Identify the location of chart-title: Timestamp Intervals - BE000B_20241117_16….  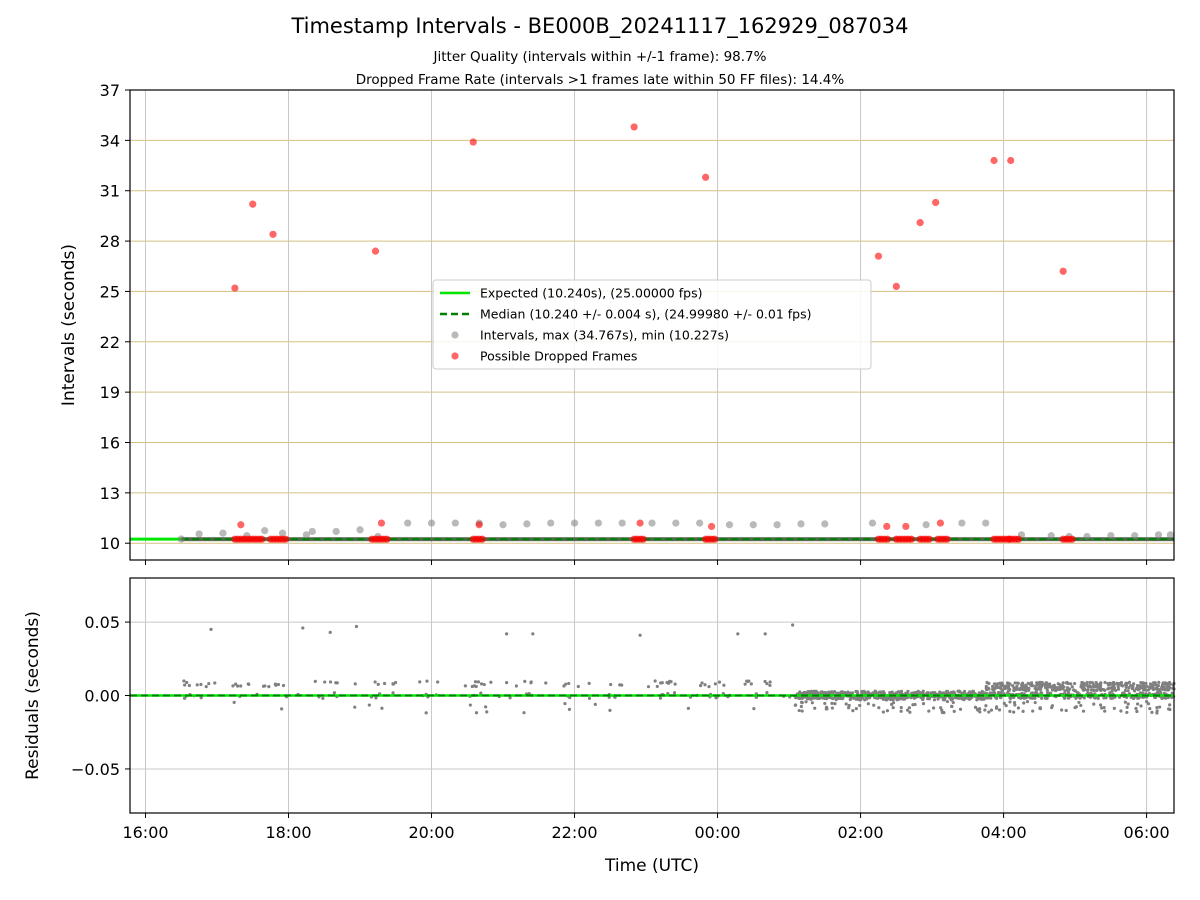
(600, 26).